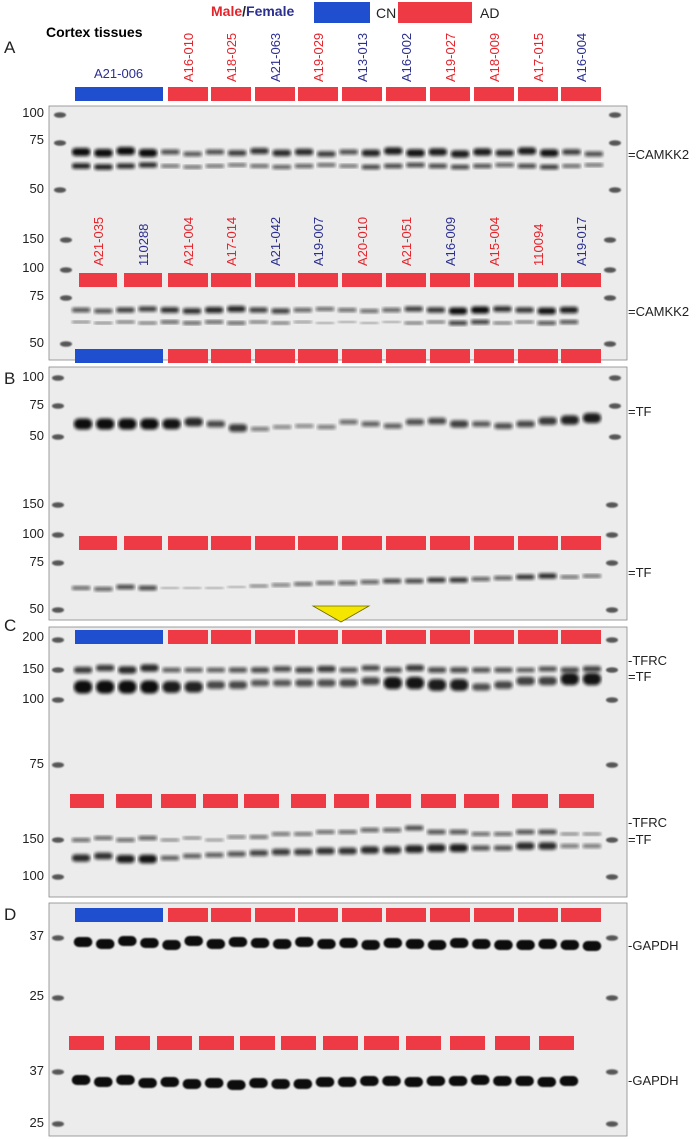  Describe the element at coordinates (33, 238) in the screenshot. I see `mw-a-bot-150: 150` at that location.